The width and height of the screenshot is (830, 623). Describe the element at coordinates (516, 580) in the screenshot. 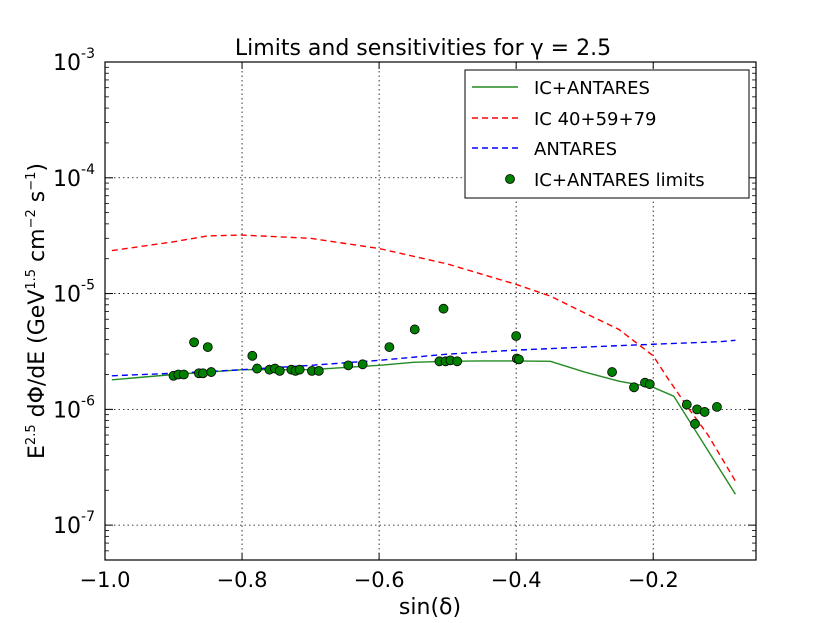

I see `x-tick-label: −0.4` at that location.